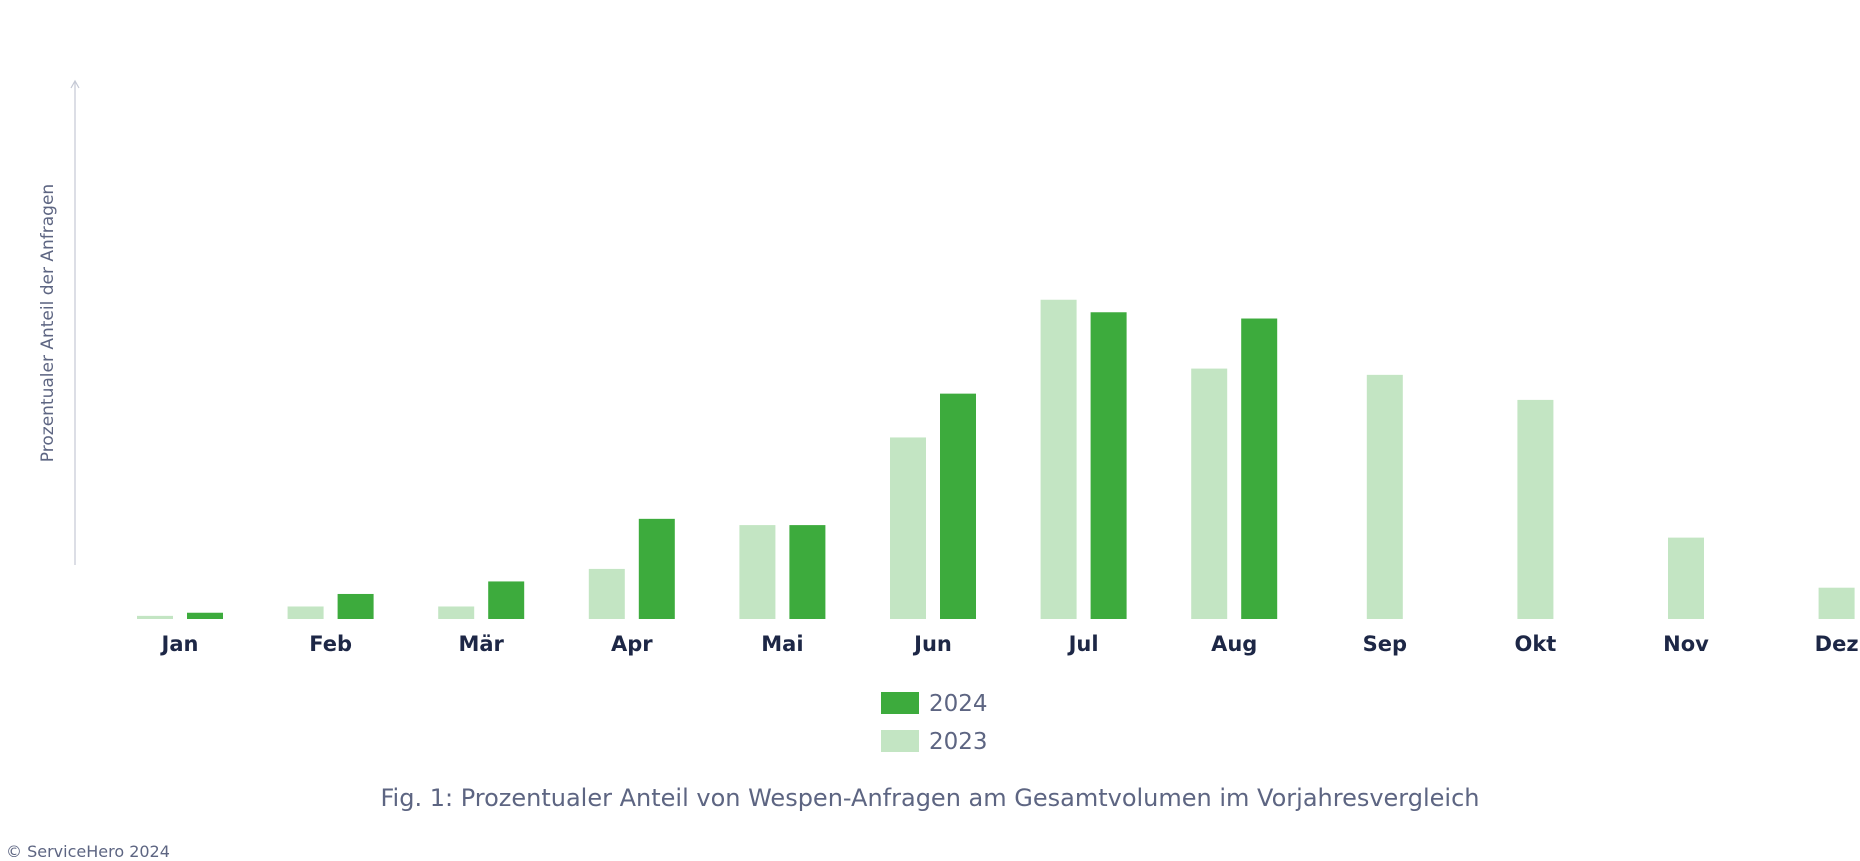  Describe the element at coordinates (1686, 578) in the screenshot. I see `bar-2023-nov` at that location.